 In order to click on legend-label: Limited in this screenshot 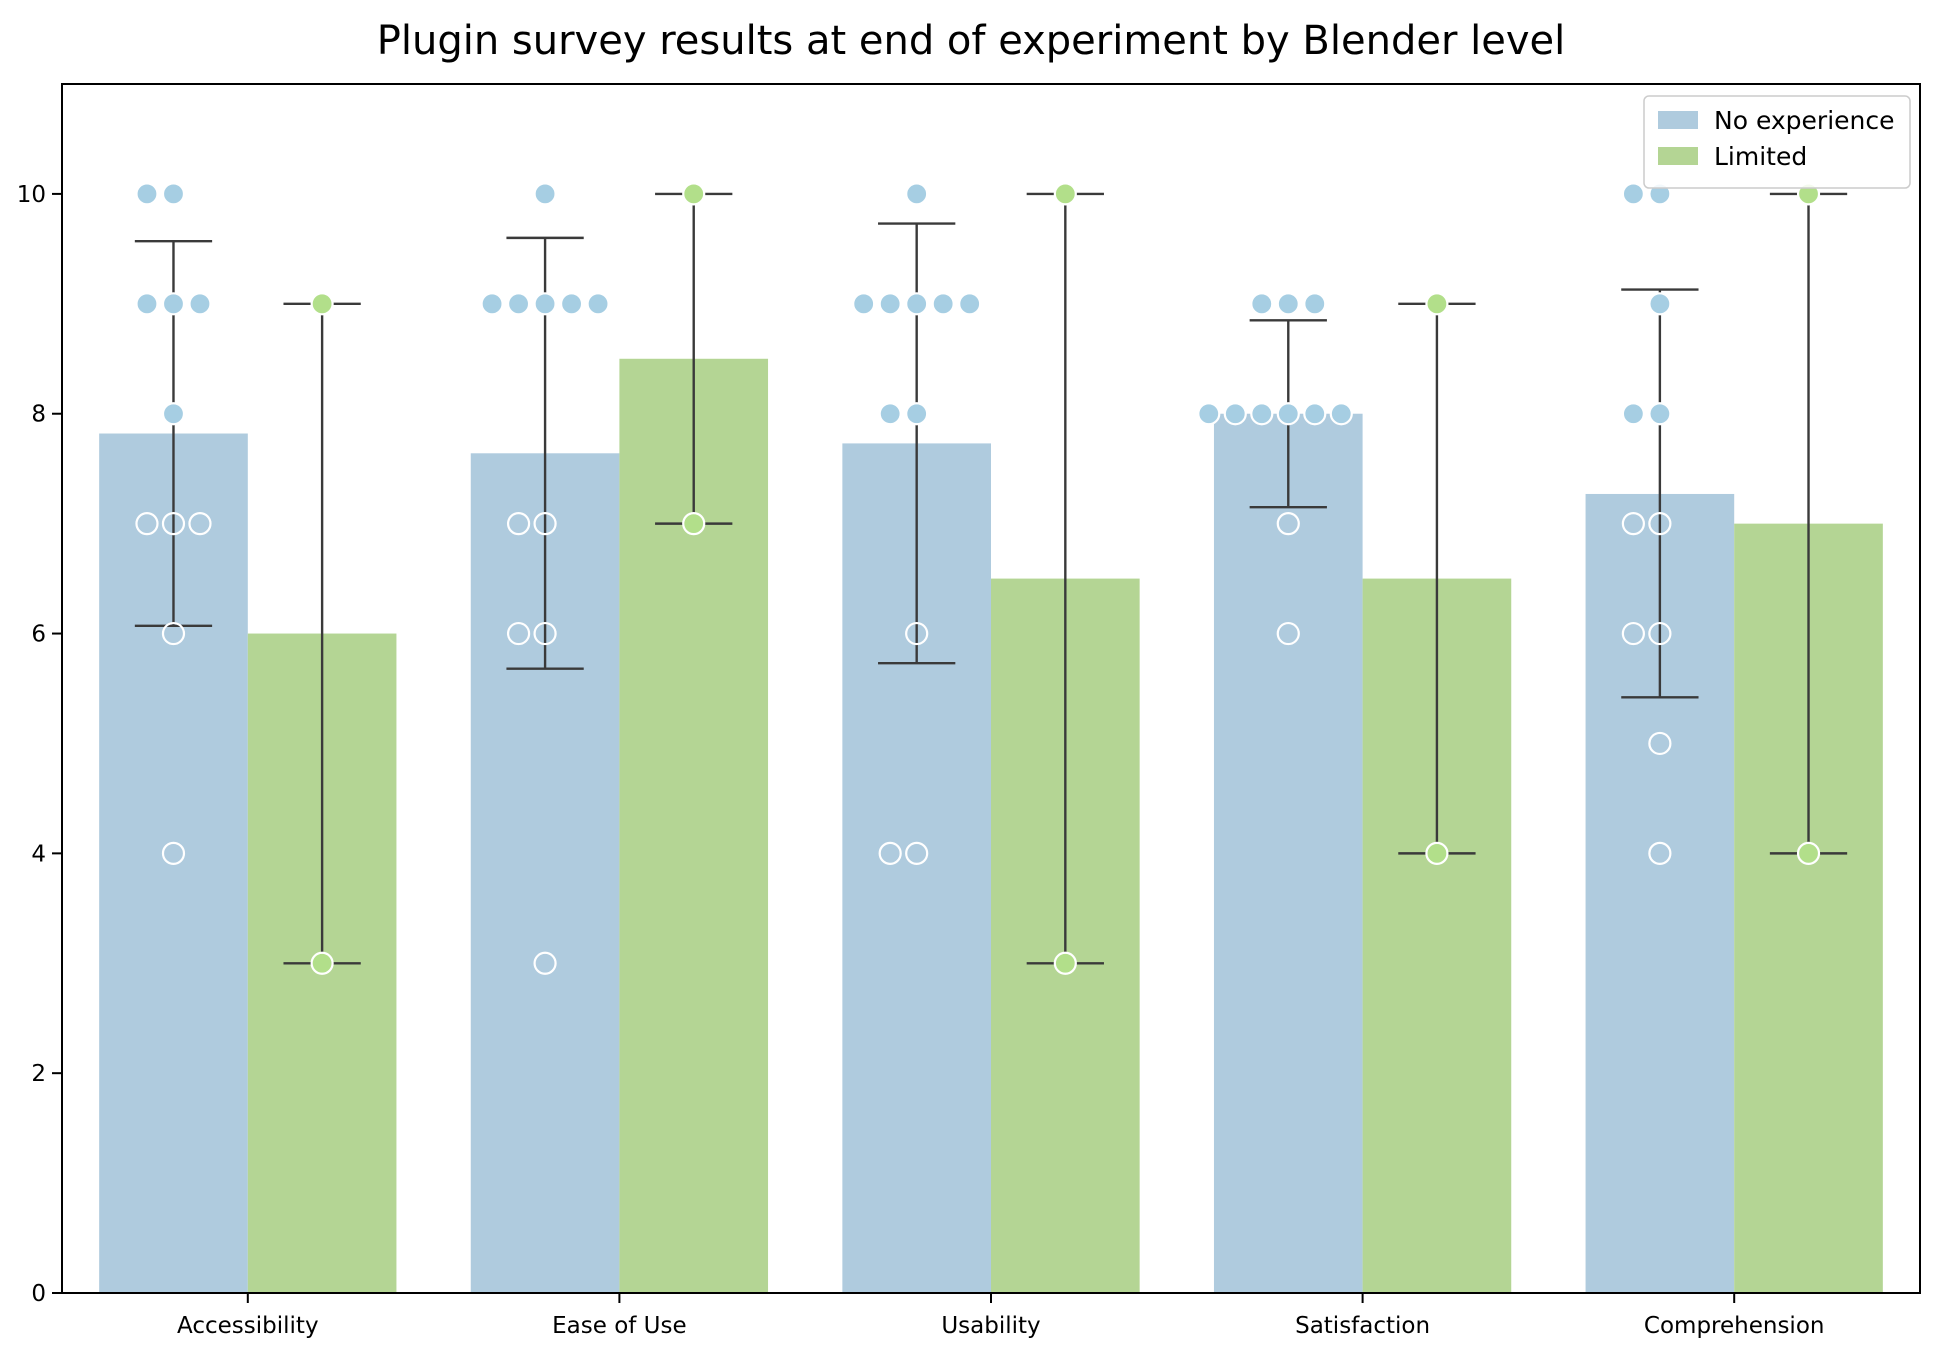, I will do `click(1760, 156)`.